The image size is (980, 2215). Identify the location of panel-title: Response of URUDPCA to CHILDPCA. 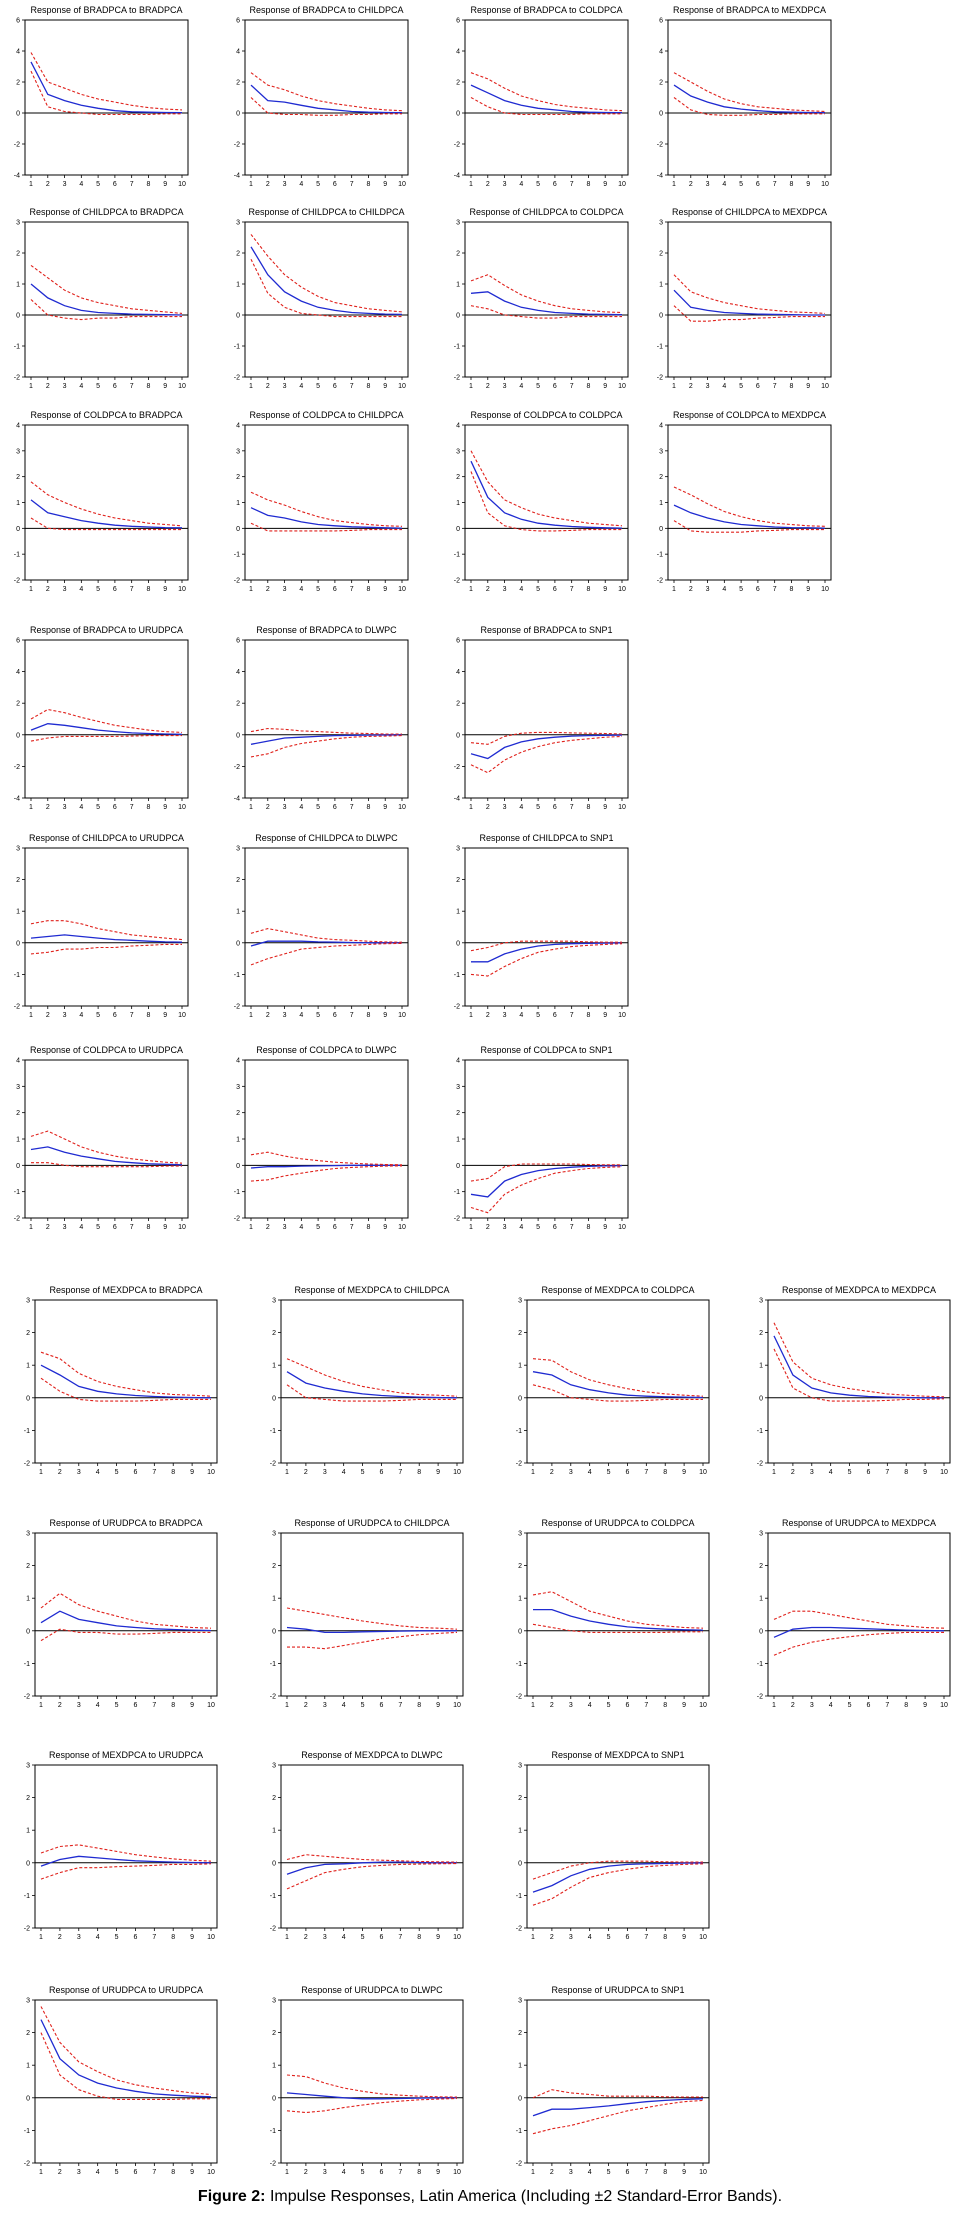
(371, 1523).